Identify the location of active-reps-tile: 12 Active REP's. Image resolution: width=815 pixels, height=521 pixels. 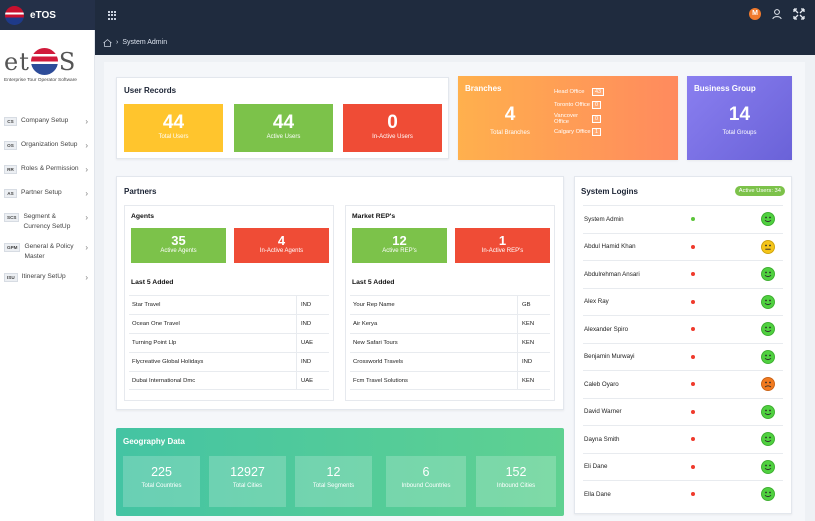
(399, 245).